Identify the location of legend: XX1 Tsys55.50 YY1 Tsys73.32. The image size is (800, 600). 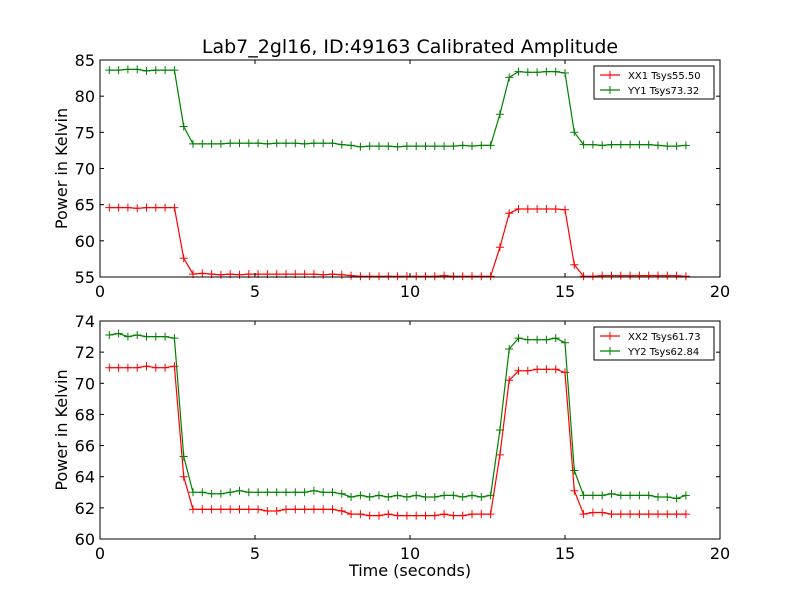
(654, 82).